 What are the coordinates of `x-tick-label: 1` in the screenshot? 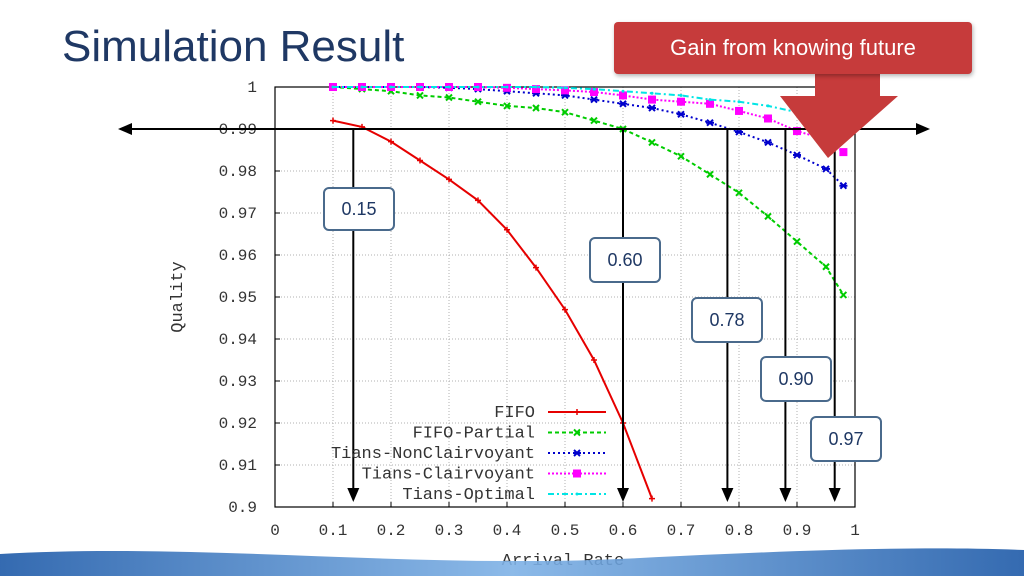 It's located at (855, 531).